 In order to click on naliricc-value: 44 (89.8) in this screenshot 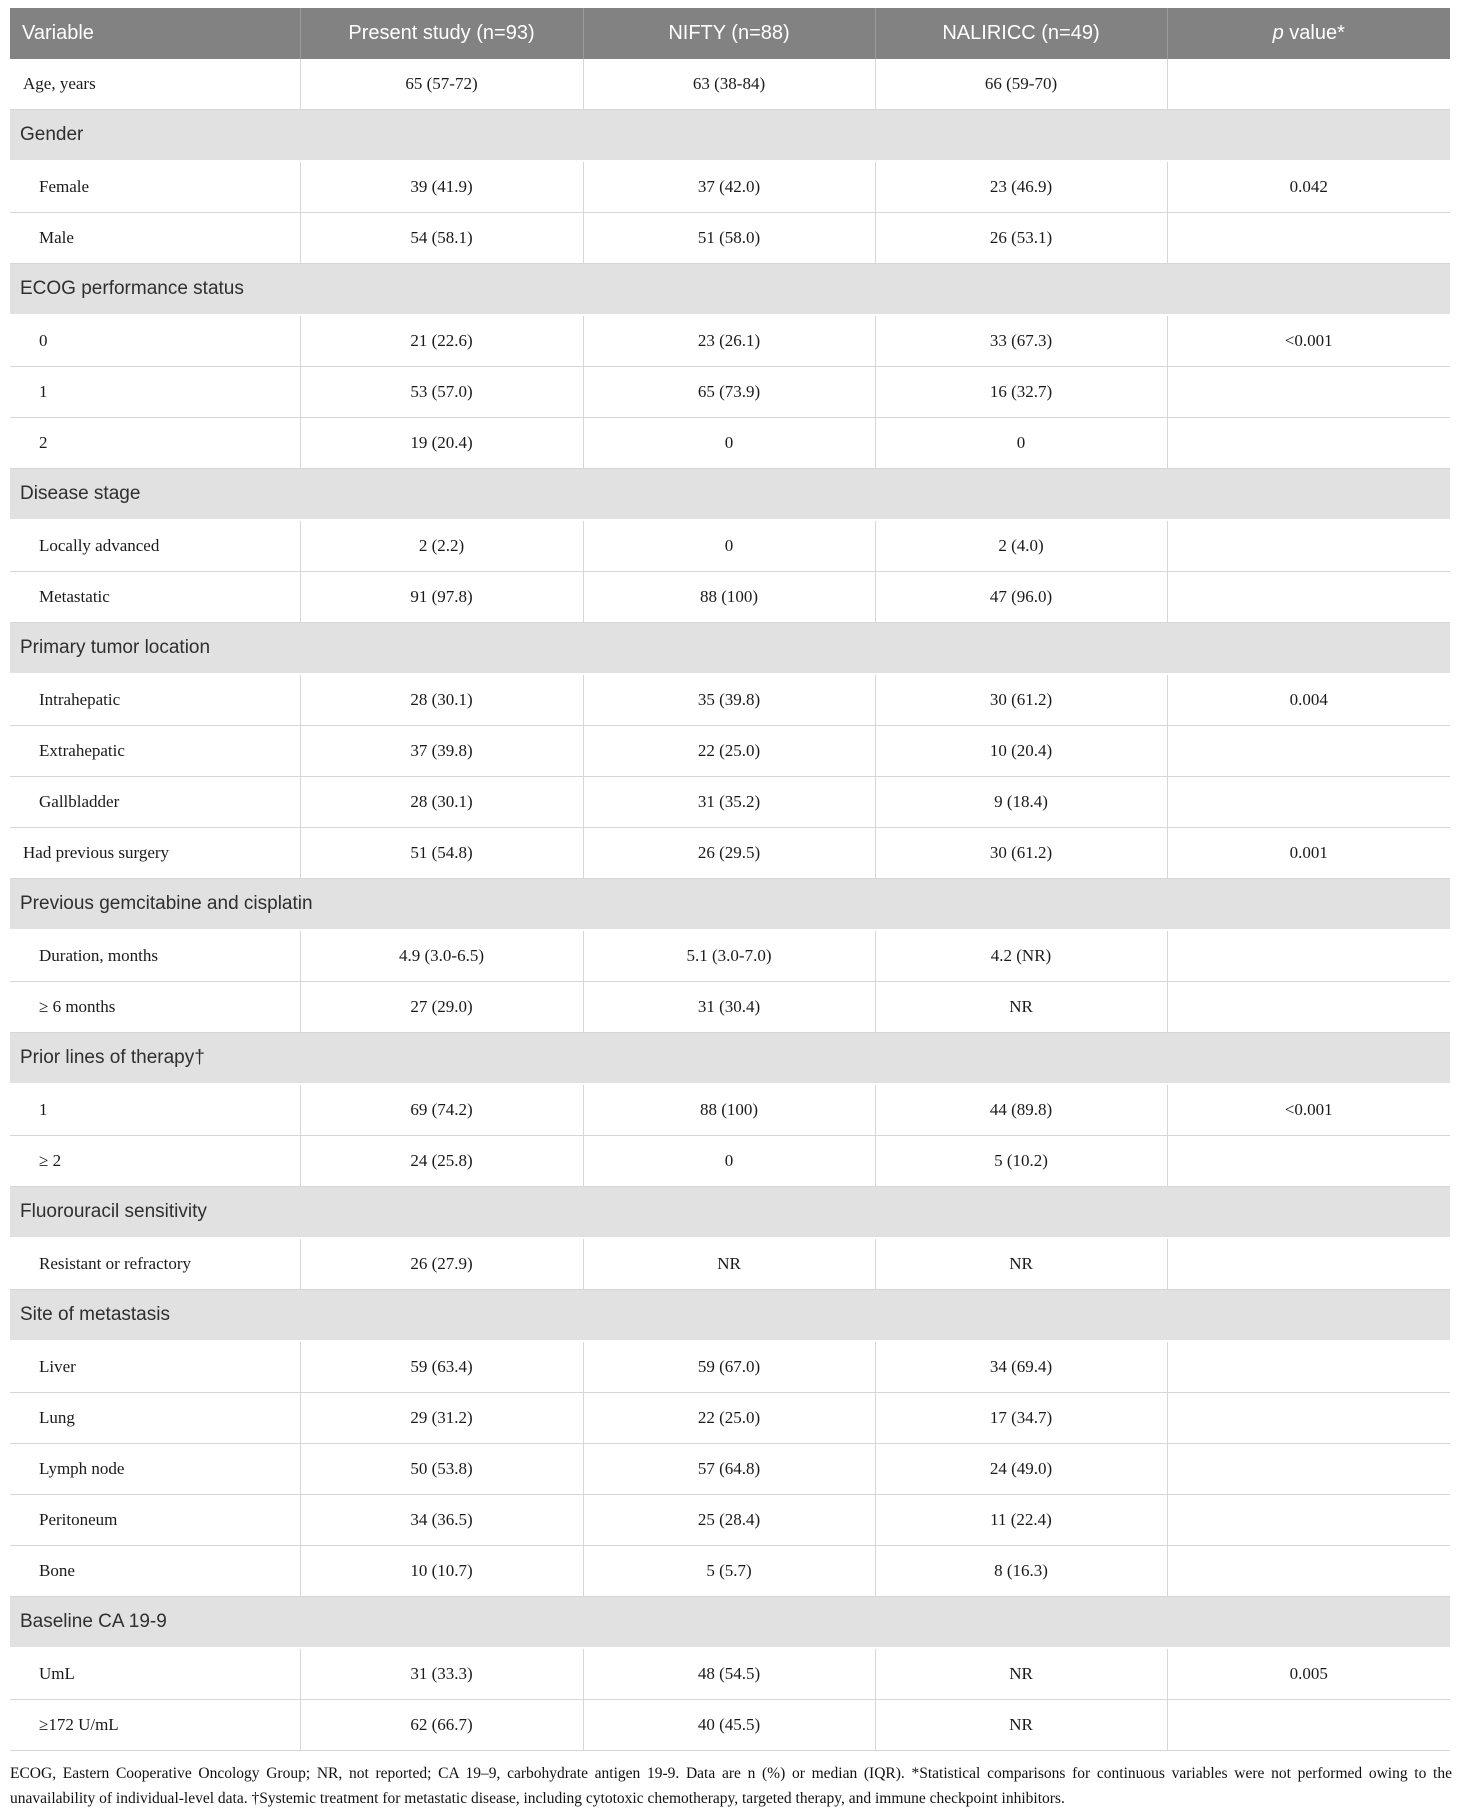, I will do `click(1020, 1110)`.